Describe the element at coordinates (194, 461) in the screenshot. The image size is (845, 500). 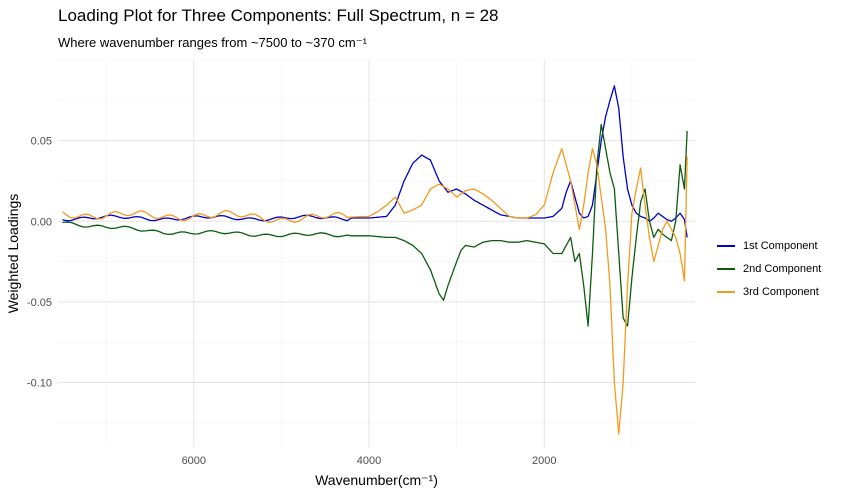
I see `x-tick-label: 6000` at that location.